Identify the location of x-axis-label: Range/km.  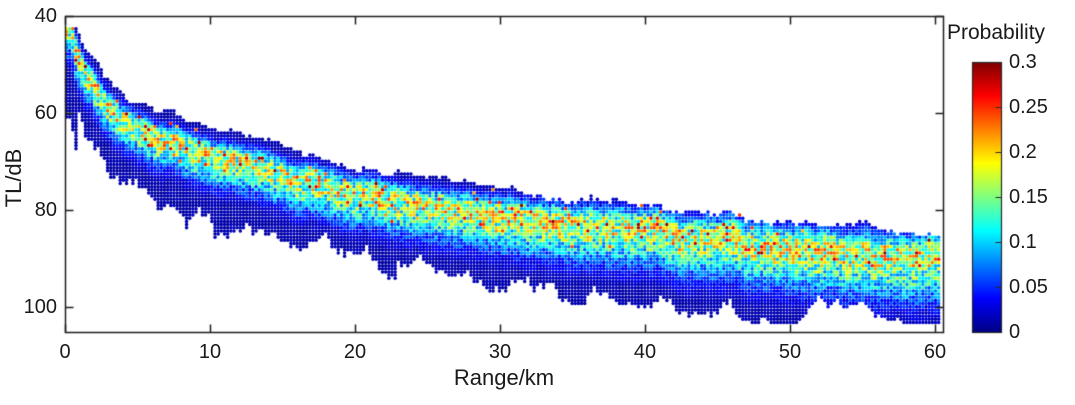
(504, 377).